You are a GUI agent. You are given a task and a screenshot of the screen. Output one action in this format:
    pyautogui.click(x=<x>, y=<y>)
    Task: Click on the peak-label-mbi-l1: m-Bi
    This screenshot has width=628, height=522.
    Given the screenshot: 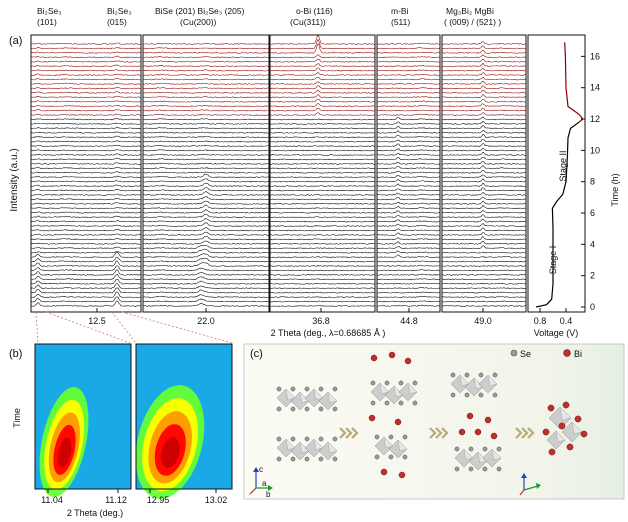 What is the action you would take?
    pyautogui.click(x=400, y=11)
    